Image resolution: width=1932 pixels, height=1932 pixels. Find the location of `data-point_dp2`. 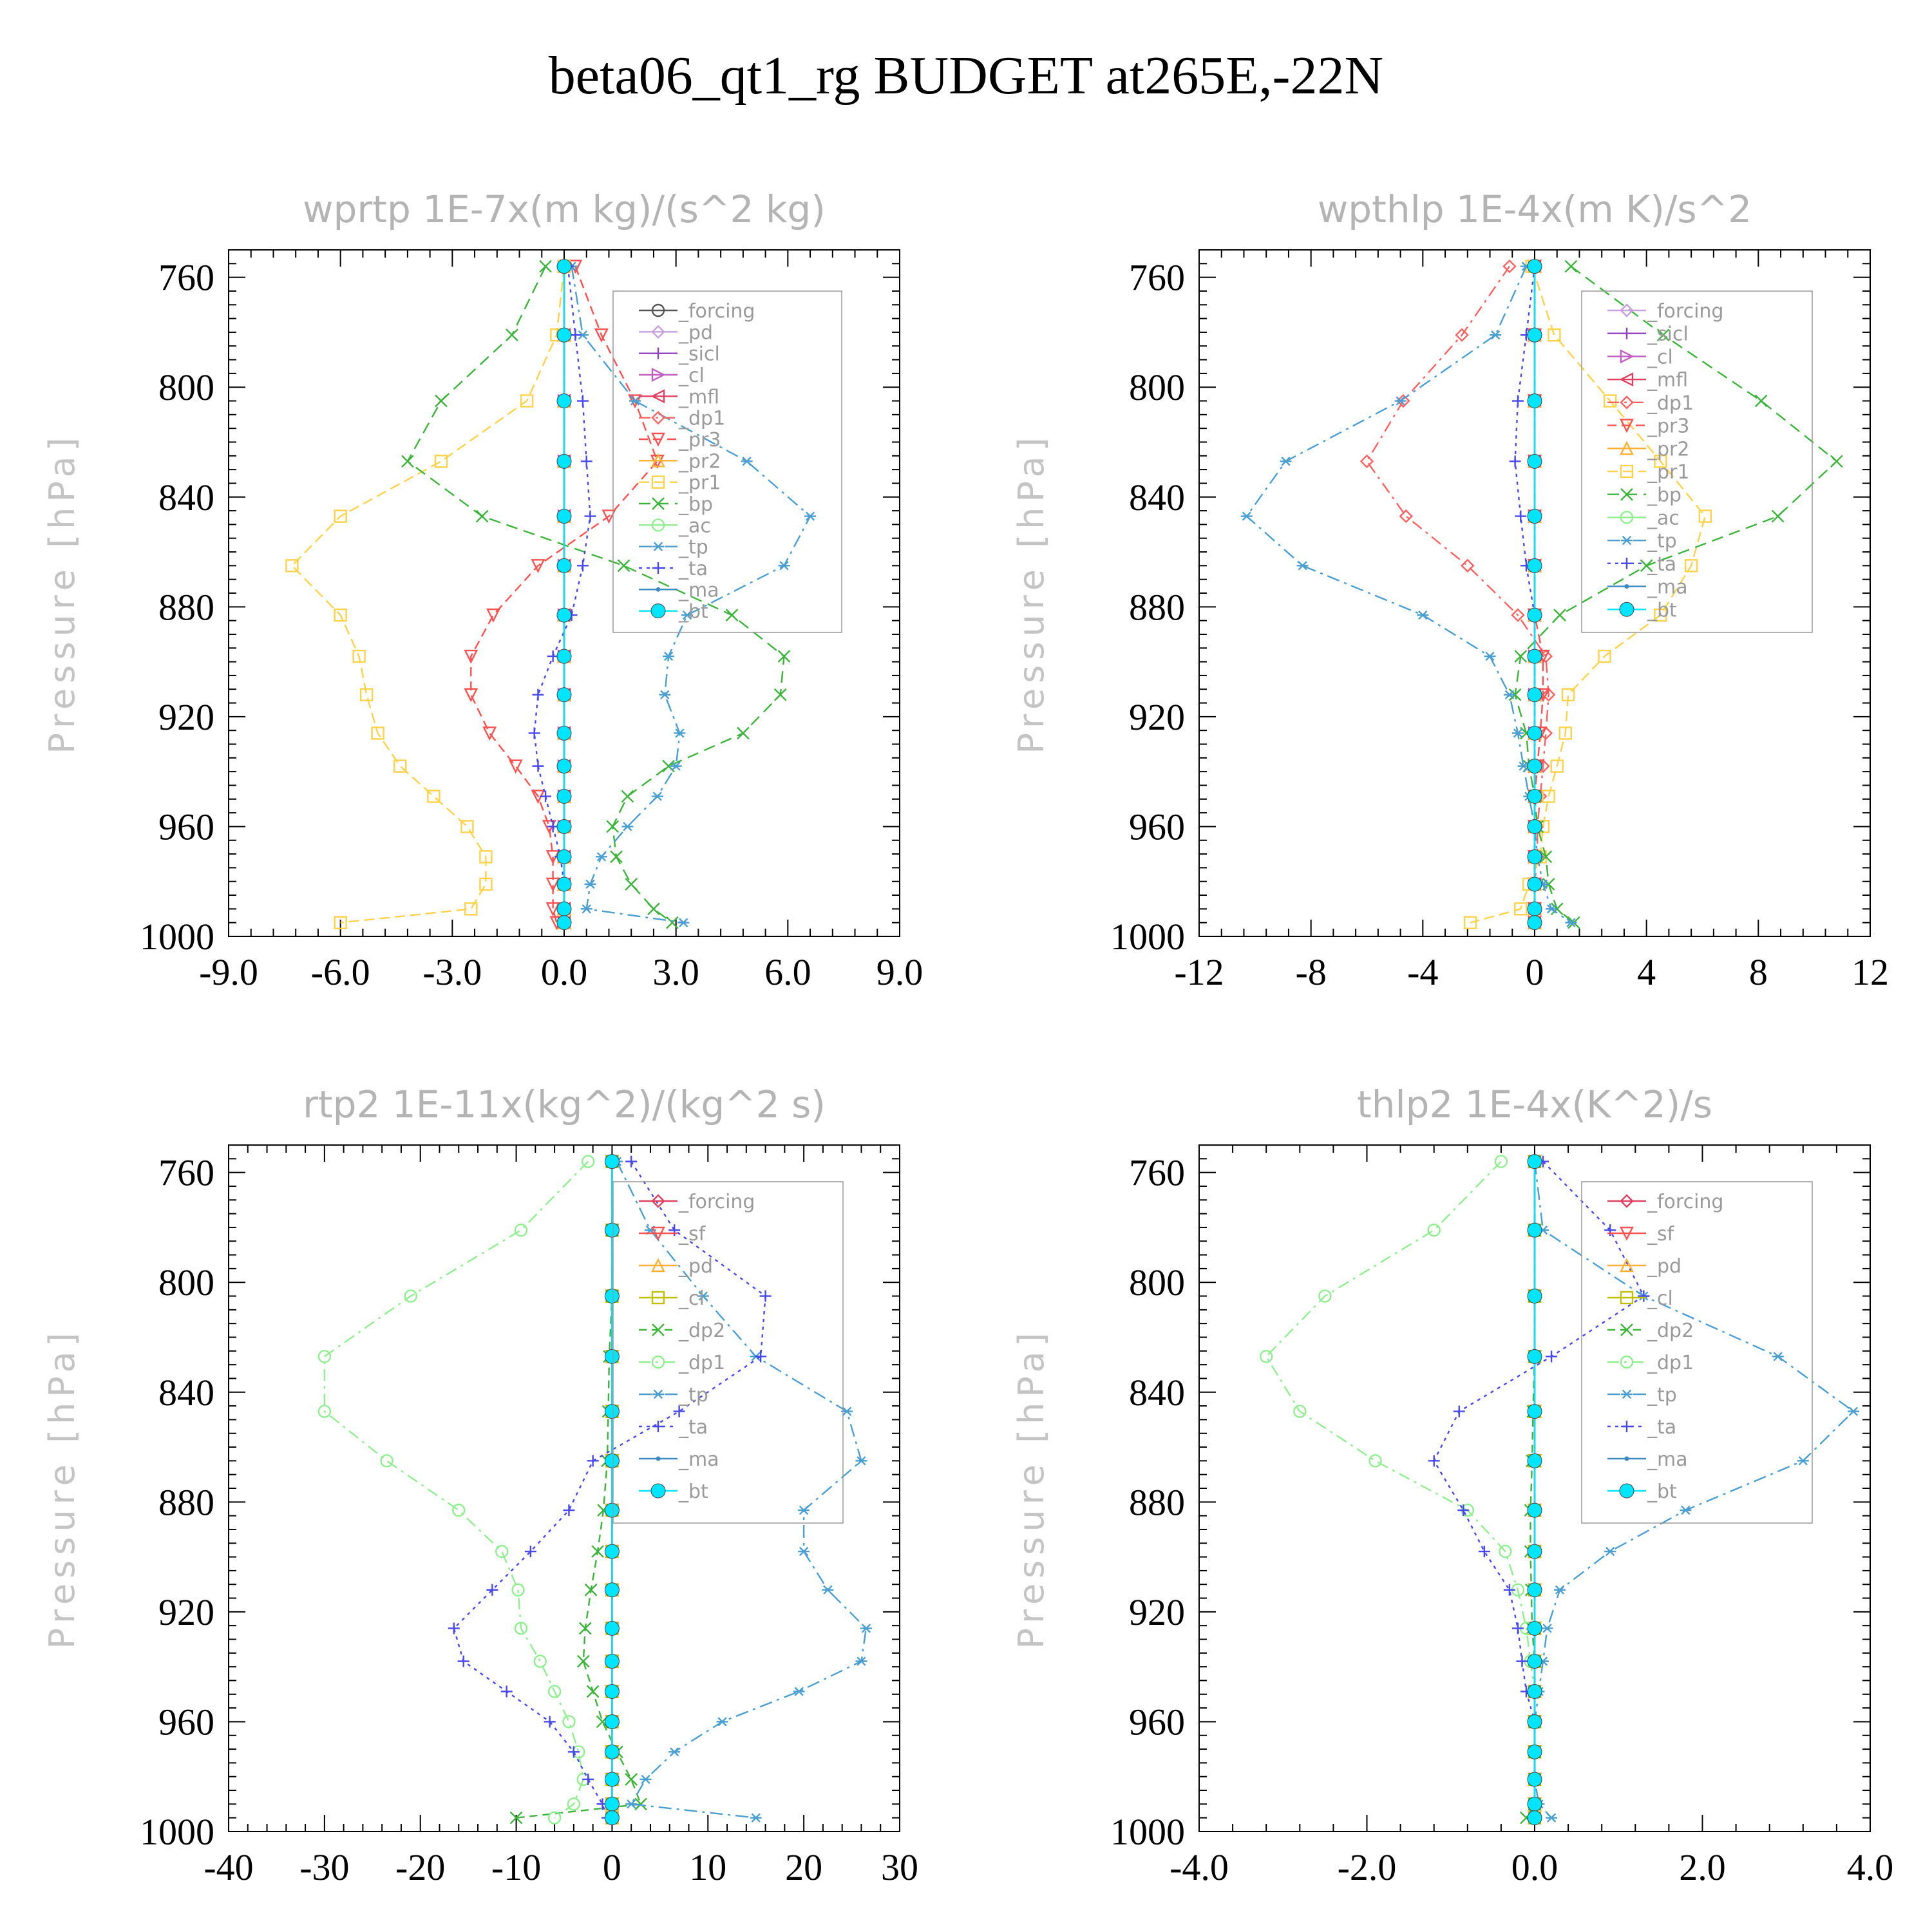

data-point_dp2 is located at coordinates (591, 1589).